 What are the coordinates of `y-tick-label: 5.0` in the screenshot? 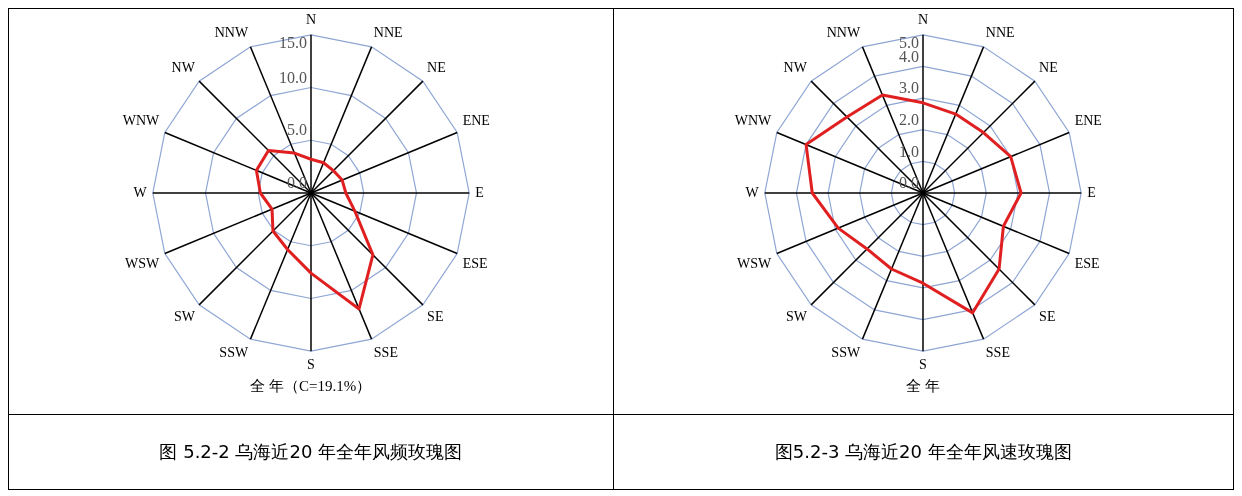 It's located at (296, 130).